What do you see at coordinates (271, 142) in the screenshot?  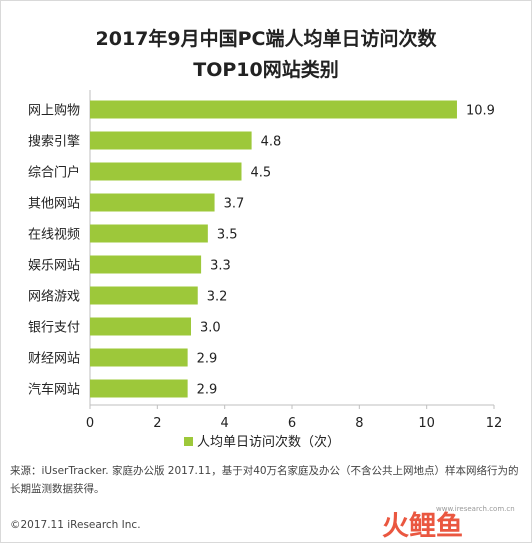 I see `data-label: 4.8` at bounding box center [271, 142].